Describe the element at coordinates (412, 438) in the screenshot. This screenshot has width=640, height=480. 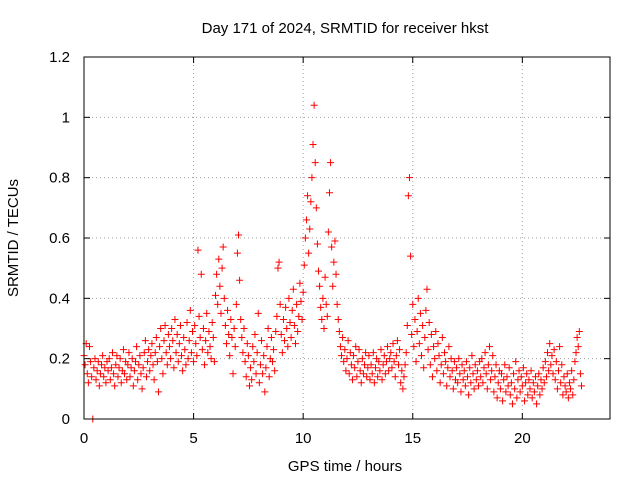
I see `x-tick-label: 15` at that location.